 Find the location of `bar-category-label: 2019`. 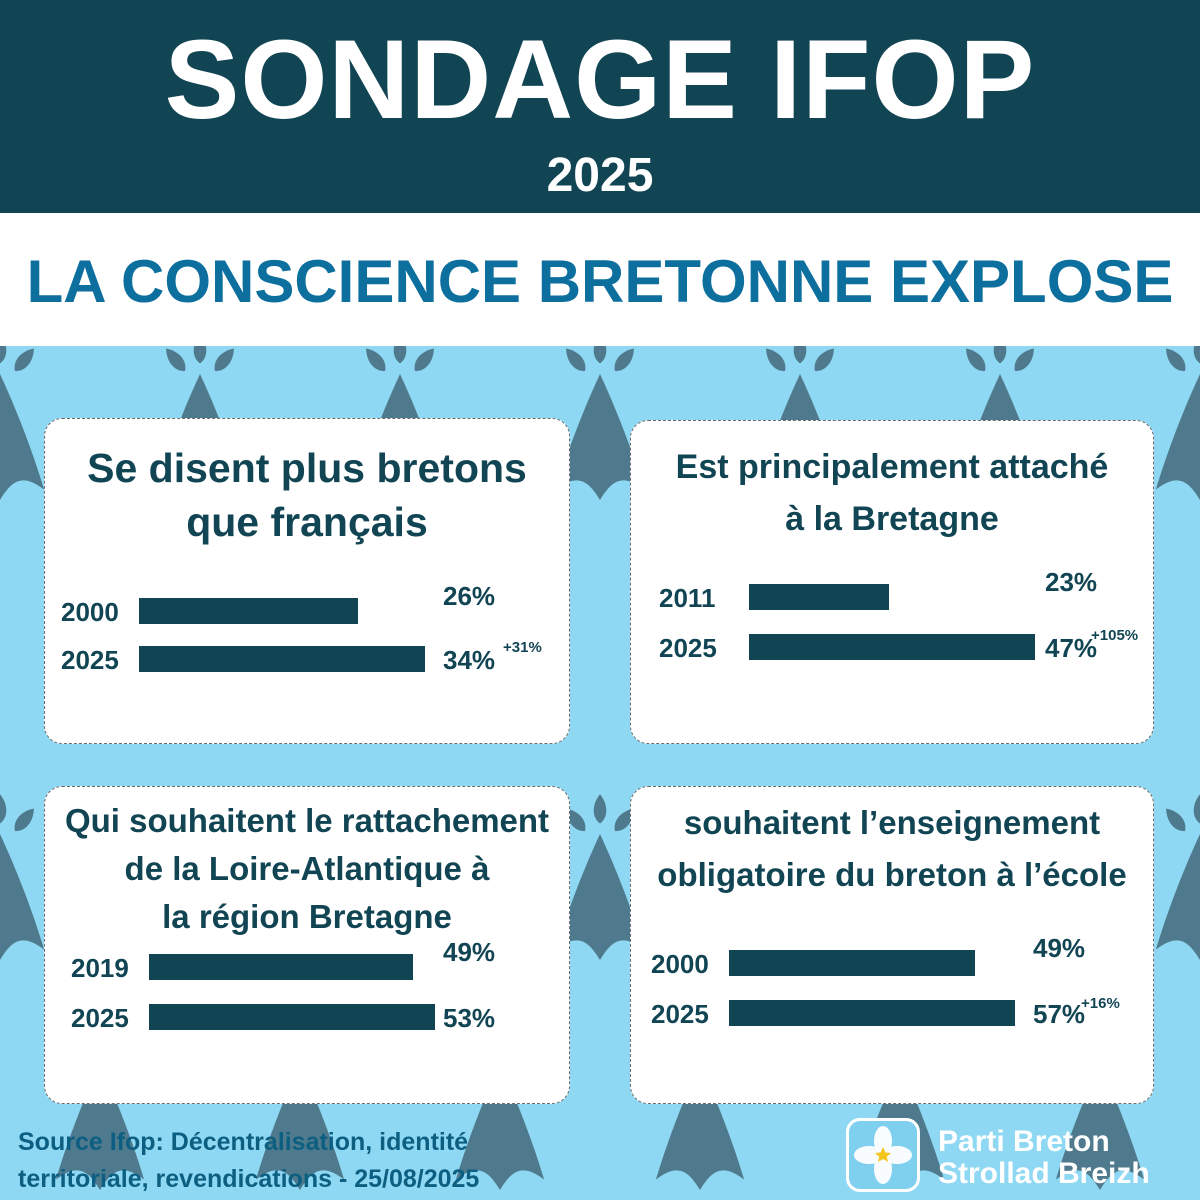

bar-category-label: 2019 is located at coordinates (100, 968).